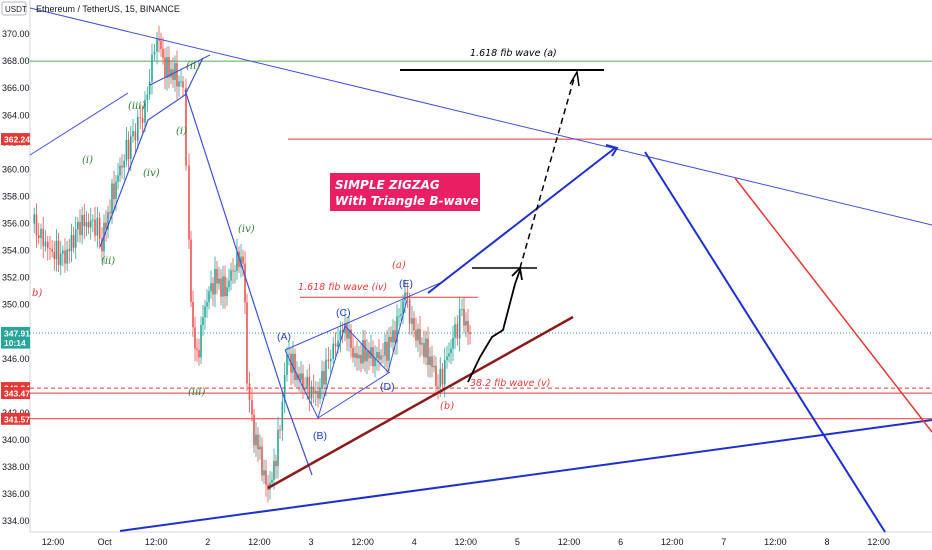 This screenshot has width=932, height=550. What do you see at coordinates (105, 542) in the screenshot?
I see `x-tick-label: Oct` at bounding box center [105, 542].